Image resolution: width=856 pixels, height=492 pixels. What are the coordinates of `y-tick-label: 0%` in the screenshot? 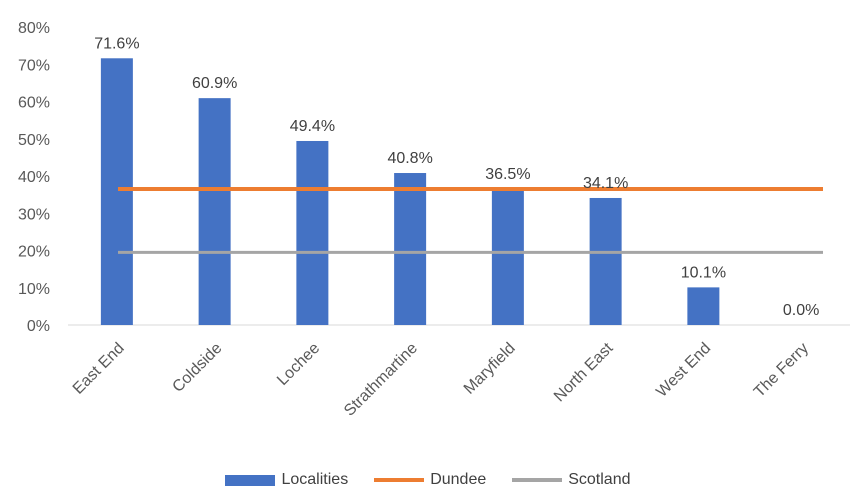 It's located at (38, 326).